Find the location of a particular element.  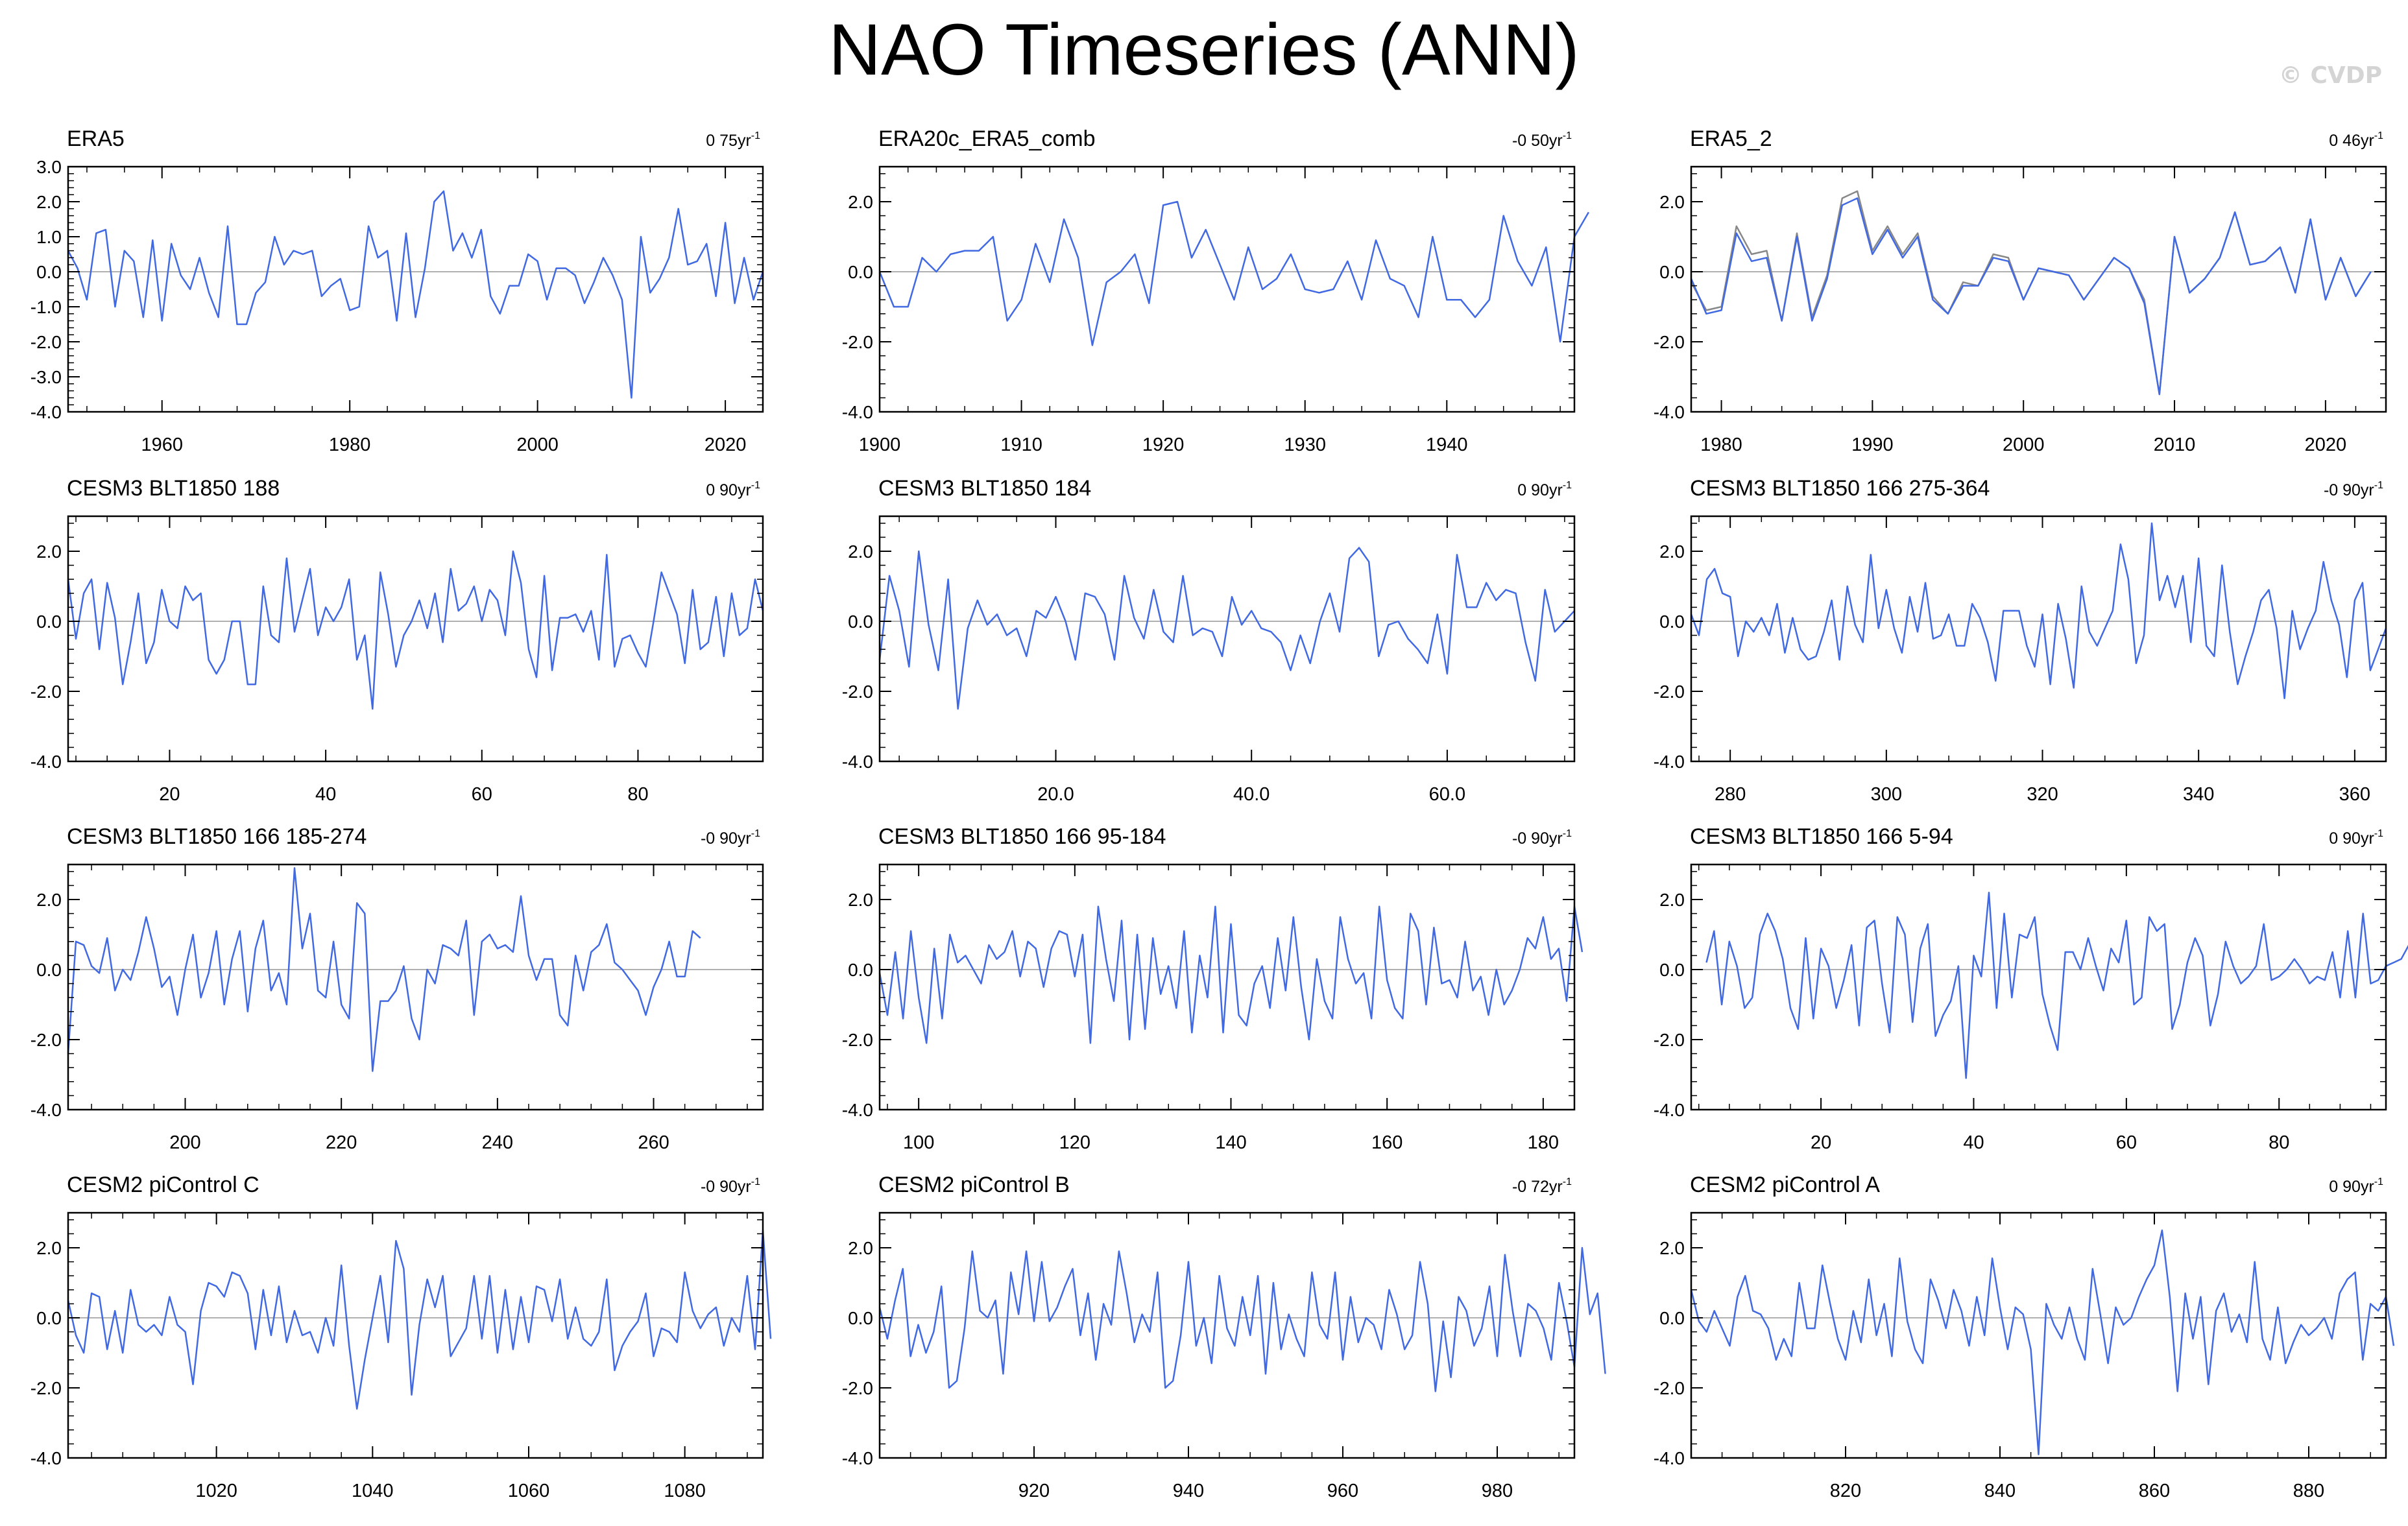

x-tick-label: 160 is located at coordinates (1387, 1142).